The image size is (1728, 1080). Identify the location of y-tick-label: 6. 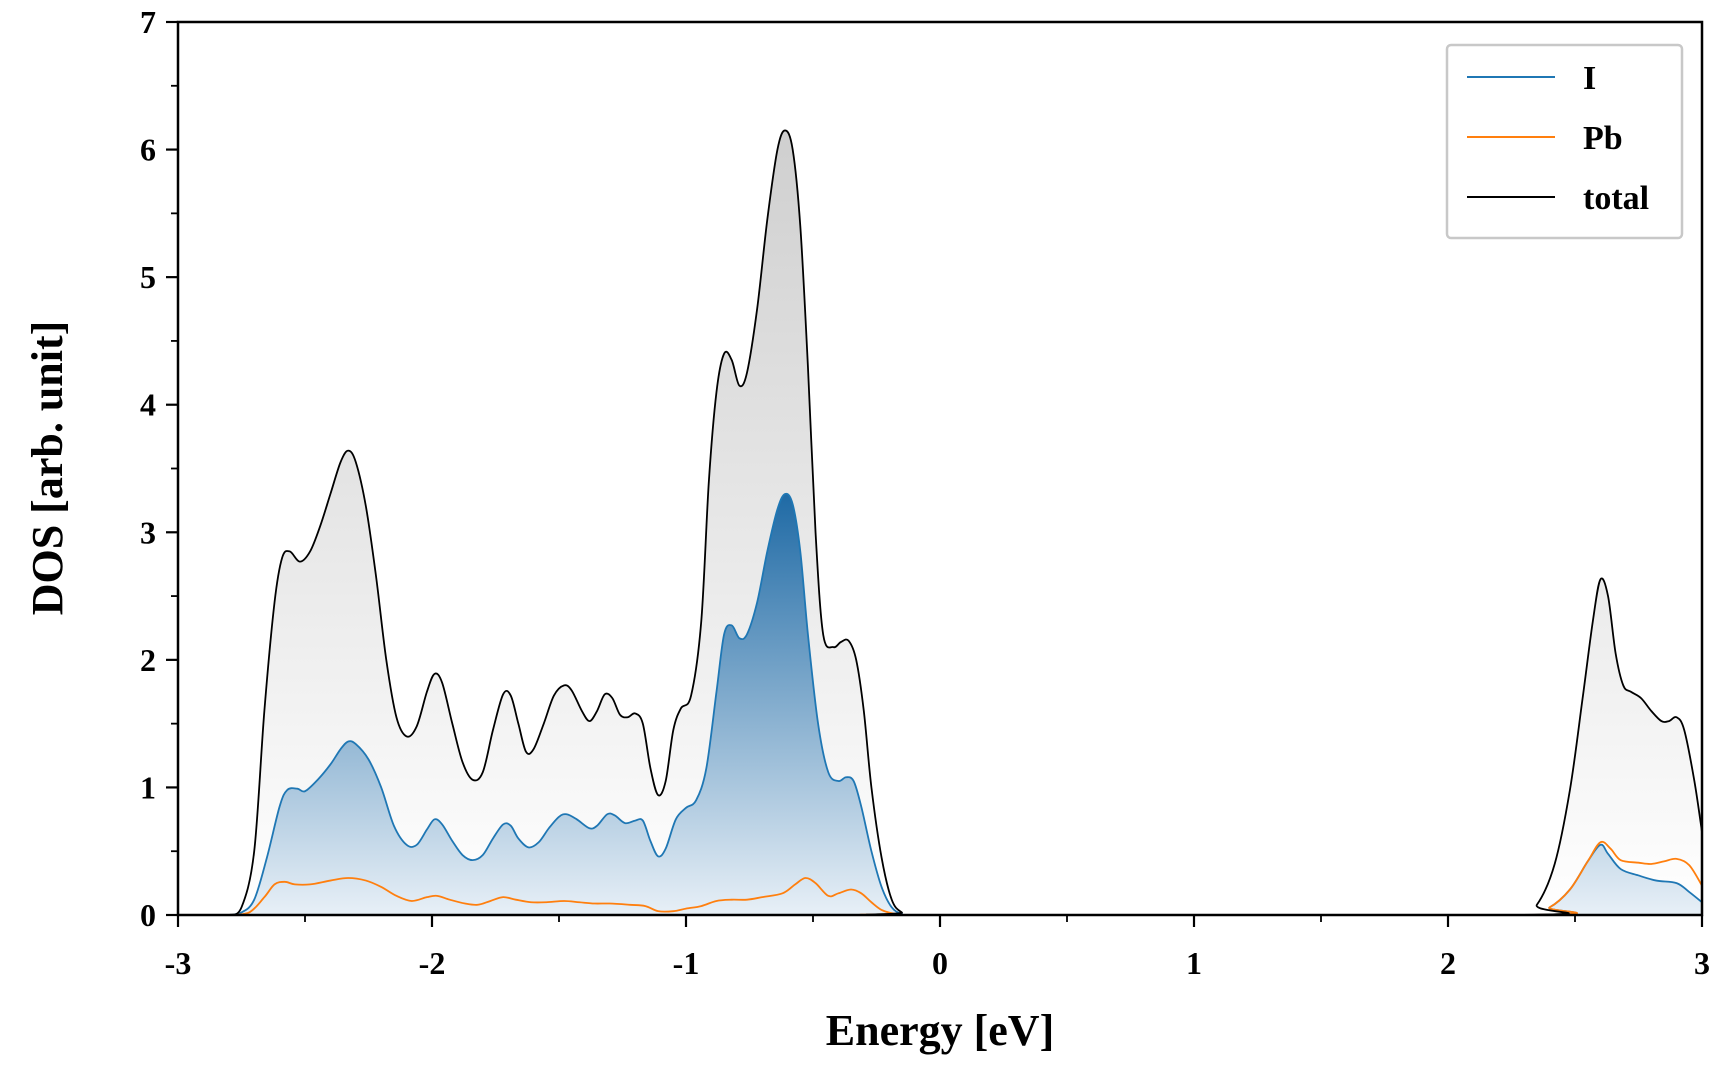
(148, 150).